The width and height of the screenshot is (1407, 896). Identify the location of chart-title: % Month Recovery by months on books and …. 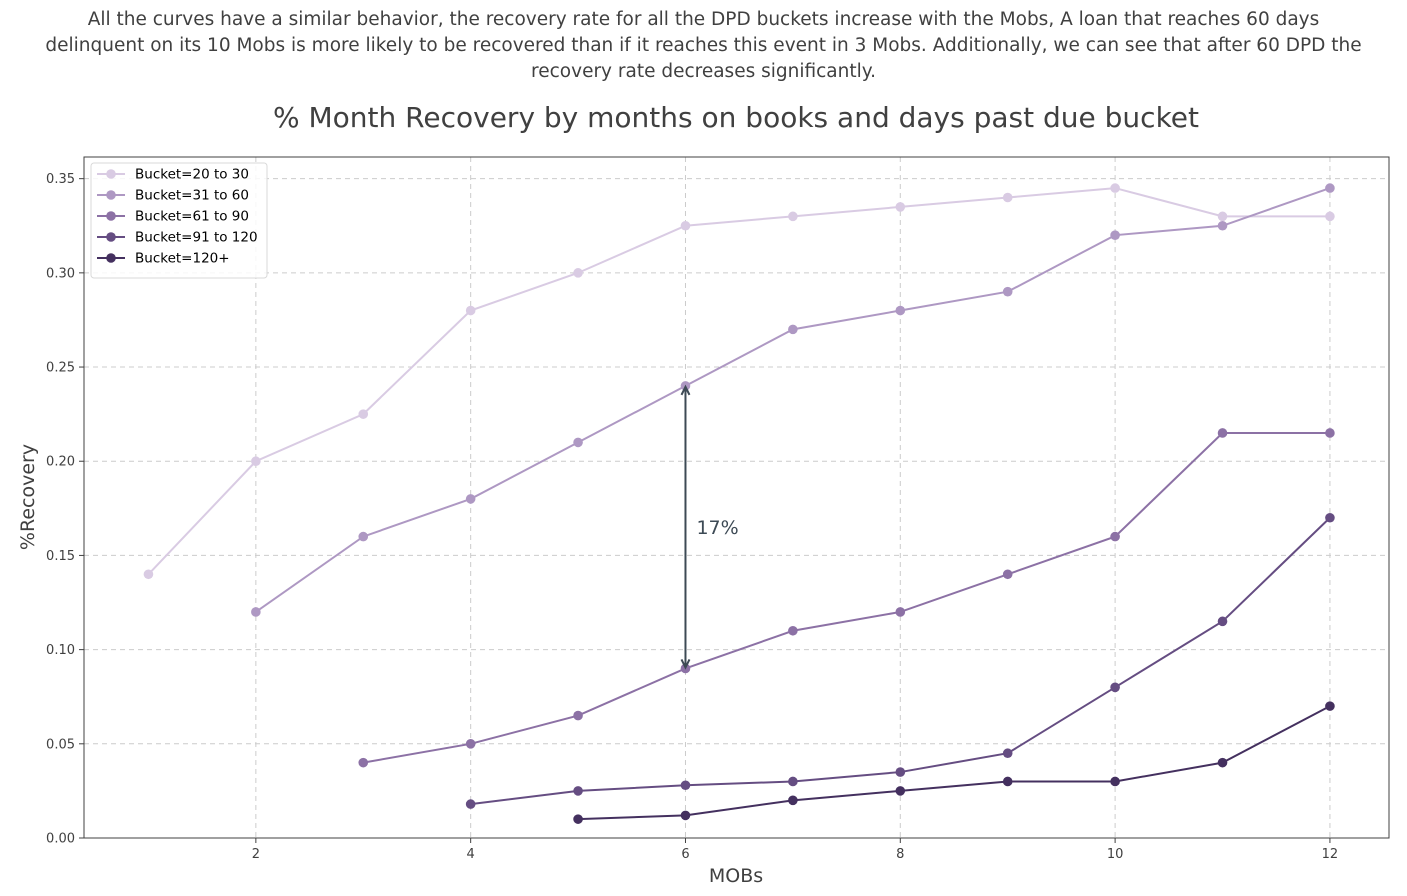
(736, 117).